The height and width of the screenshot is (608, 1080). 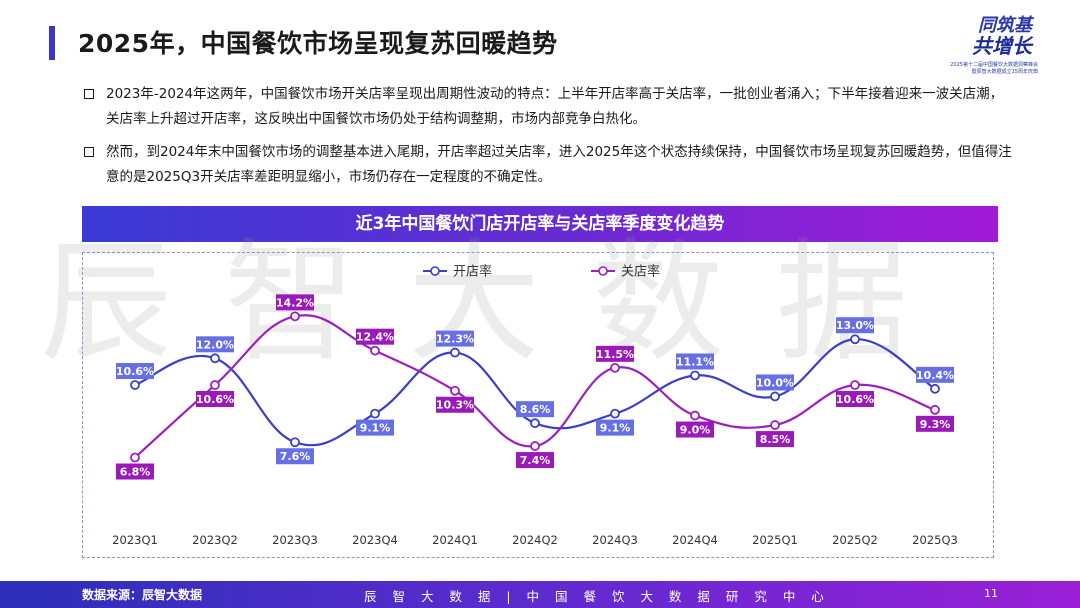 I want to click on x-tick-label: 2023Q3, so click(x=295, y=540).